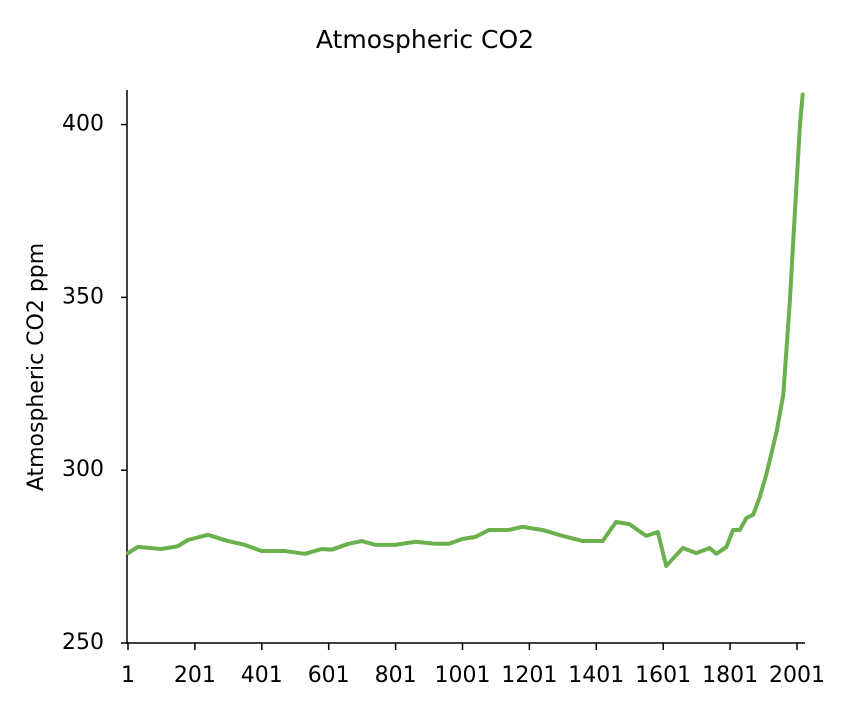 The height and width of the screenshot is (718, 849). I want to click on y-tick-label: 250, so click(83, 642).